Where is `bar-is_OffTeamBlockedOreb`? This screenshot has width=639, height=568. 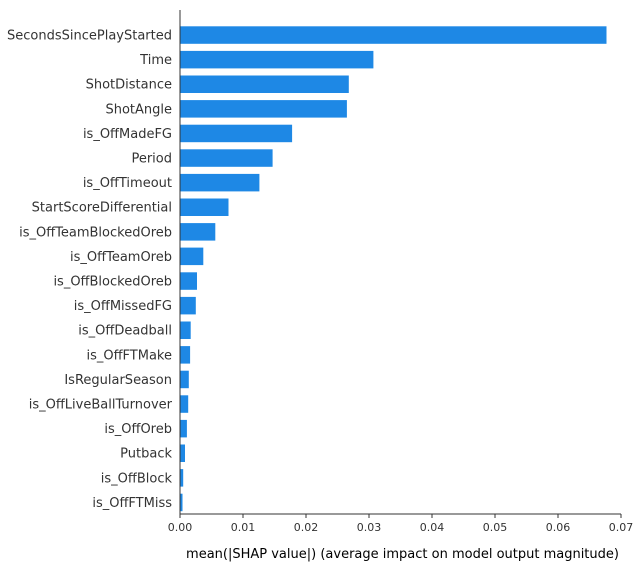
bar-is_OffTeamBlockedOreb is located at coordinates (198, 232).